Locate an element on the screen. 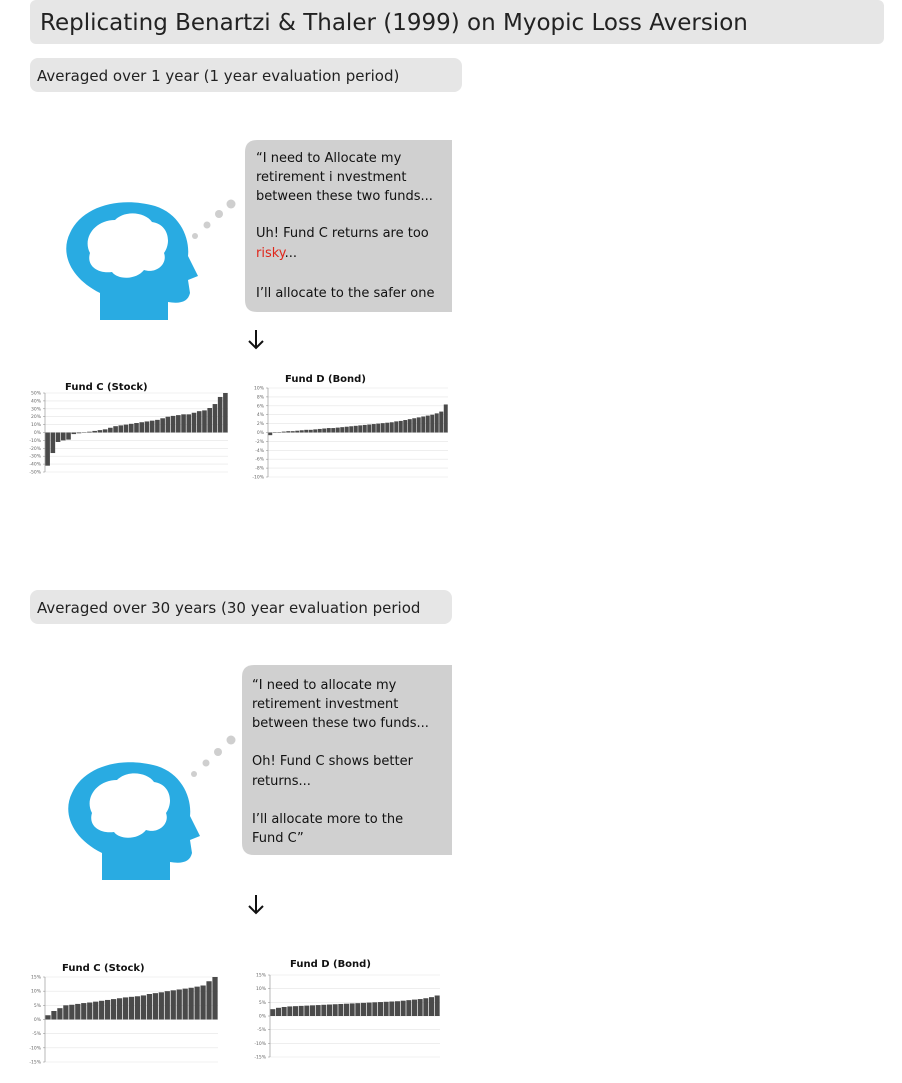  section-header is located at coordinates (241, 607).